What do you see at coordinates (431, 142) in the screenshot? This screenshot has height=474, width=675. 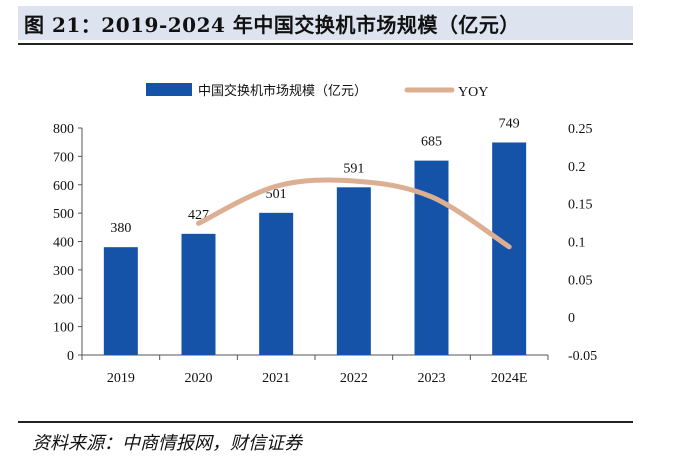 I see `data-label: 685` at bounding box center [431, 142].